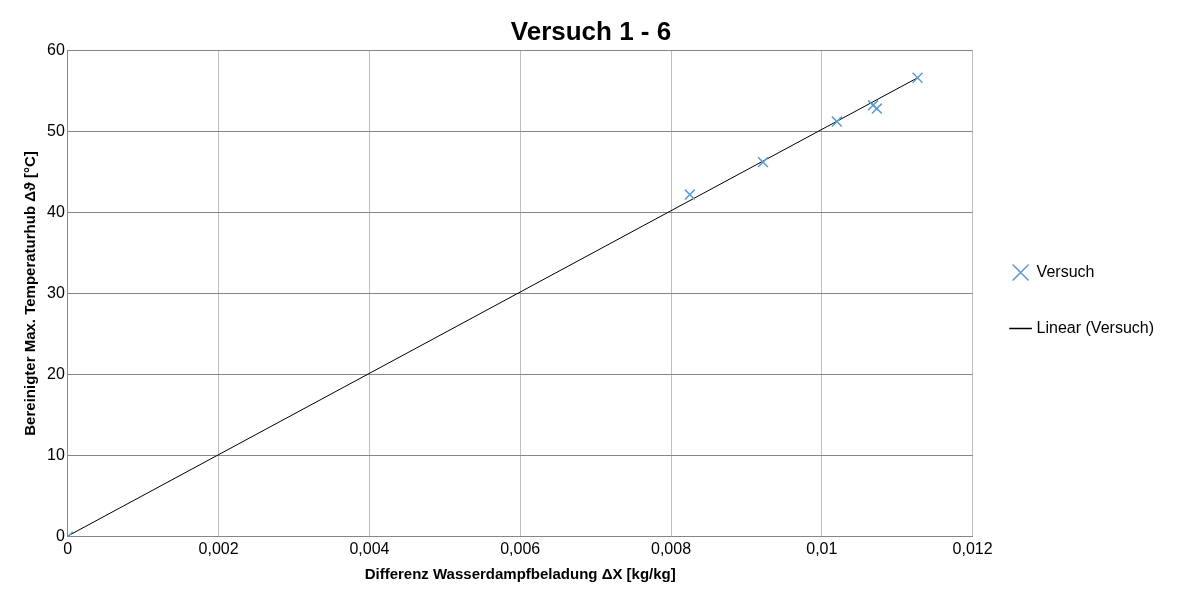 The height and width of the screenshot is (603, 1202). I want to click on x-tick-label: 0,012, so click(972, 548).